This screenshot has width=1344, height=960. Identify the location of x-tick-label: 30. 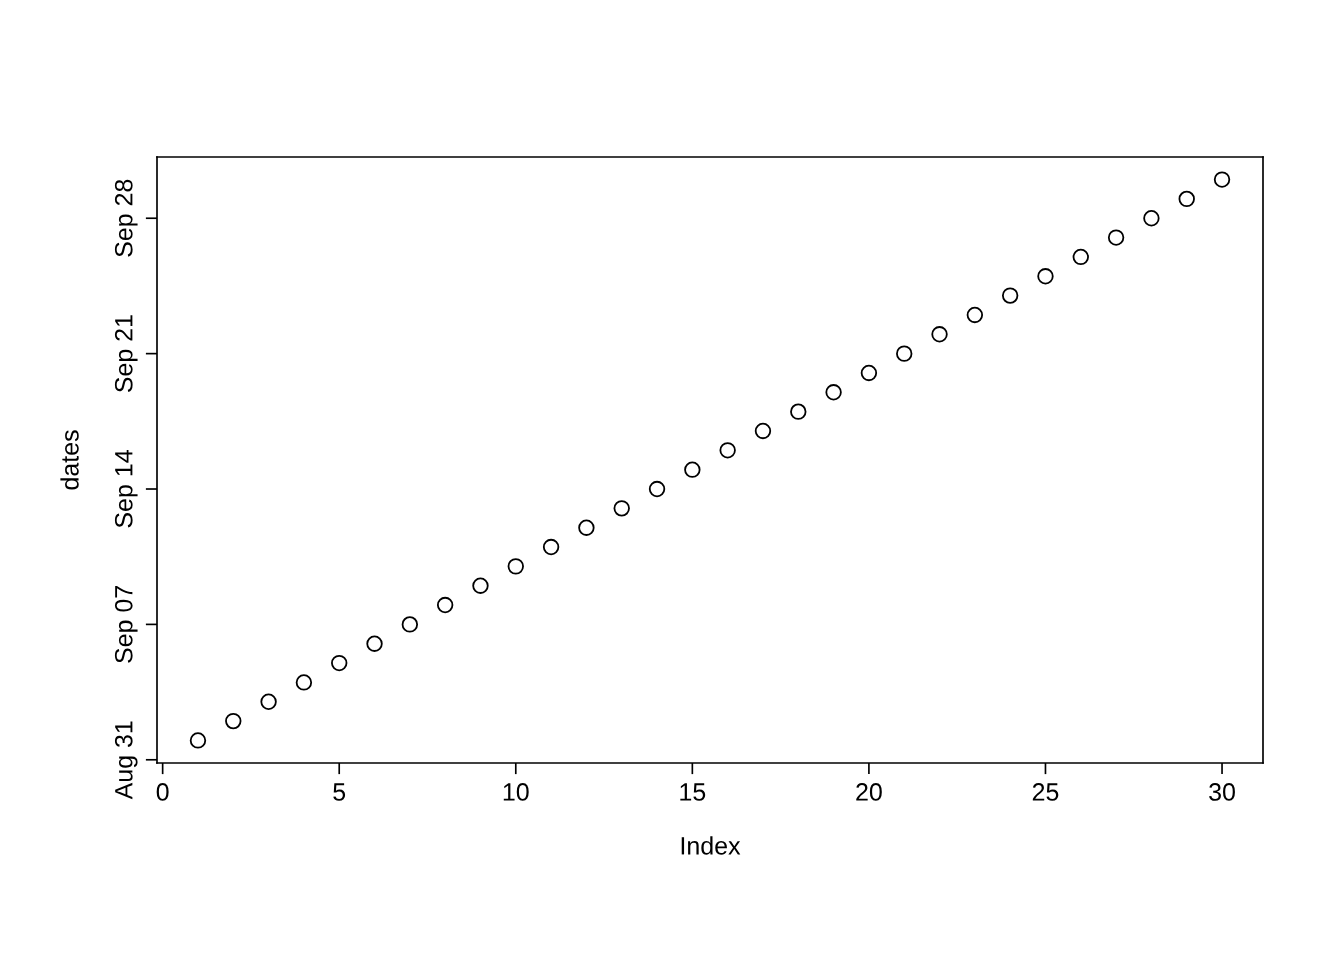
(1222, 792).